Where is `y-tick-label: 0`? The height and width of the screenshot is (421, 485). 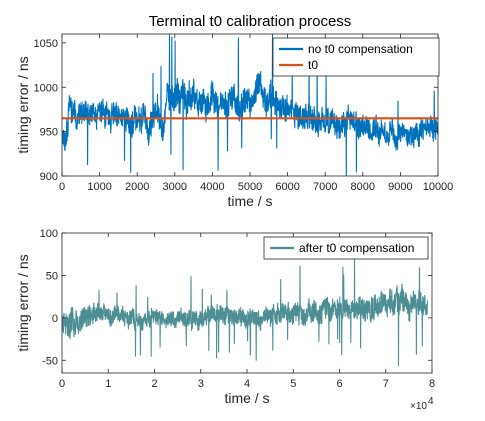 y-tick-label: 0 is located at coordinates (55, 319).